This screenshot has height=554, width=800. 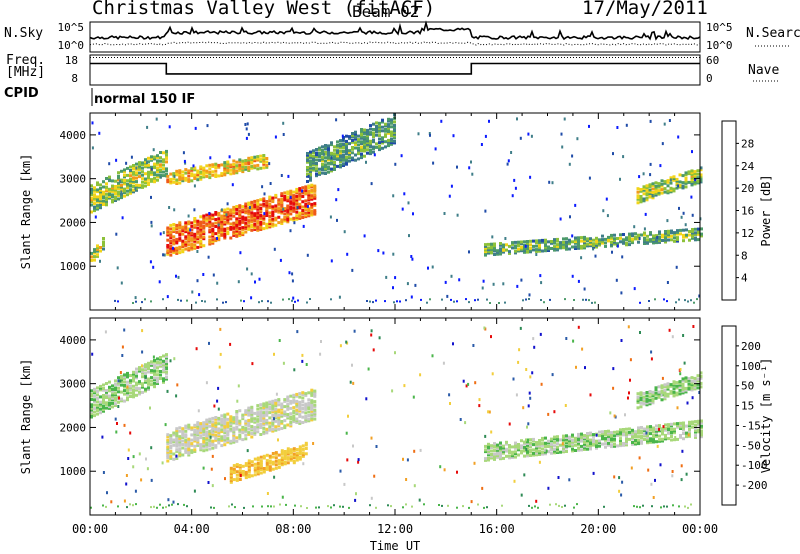 I want to click on freq-right-tick: 60, so click(x=712, y=60).